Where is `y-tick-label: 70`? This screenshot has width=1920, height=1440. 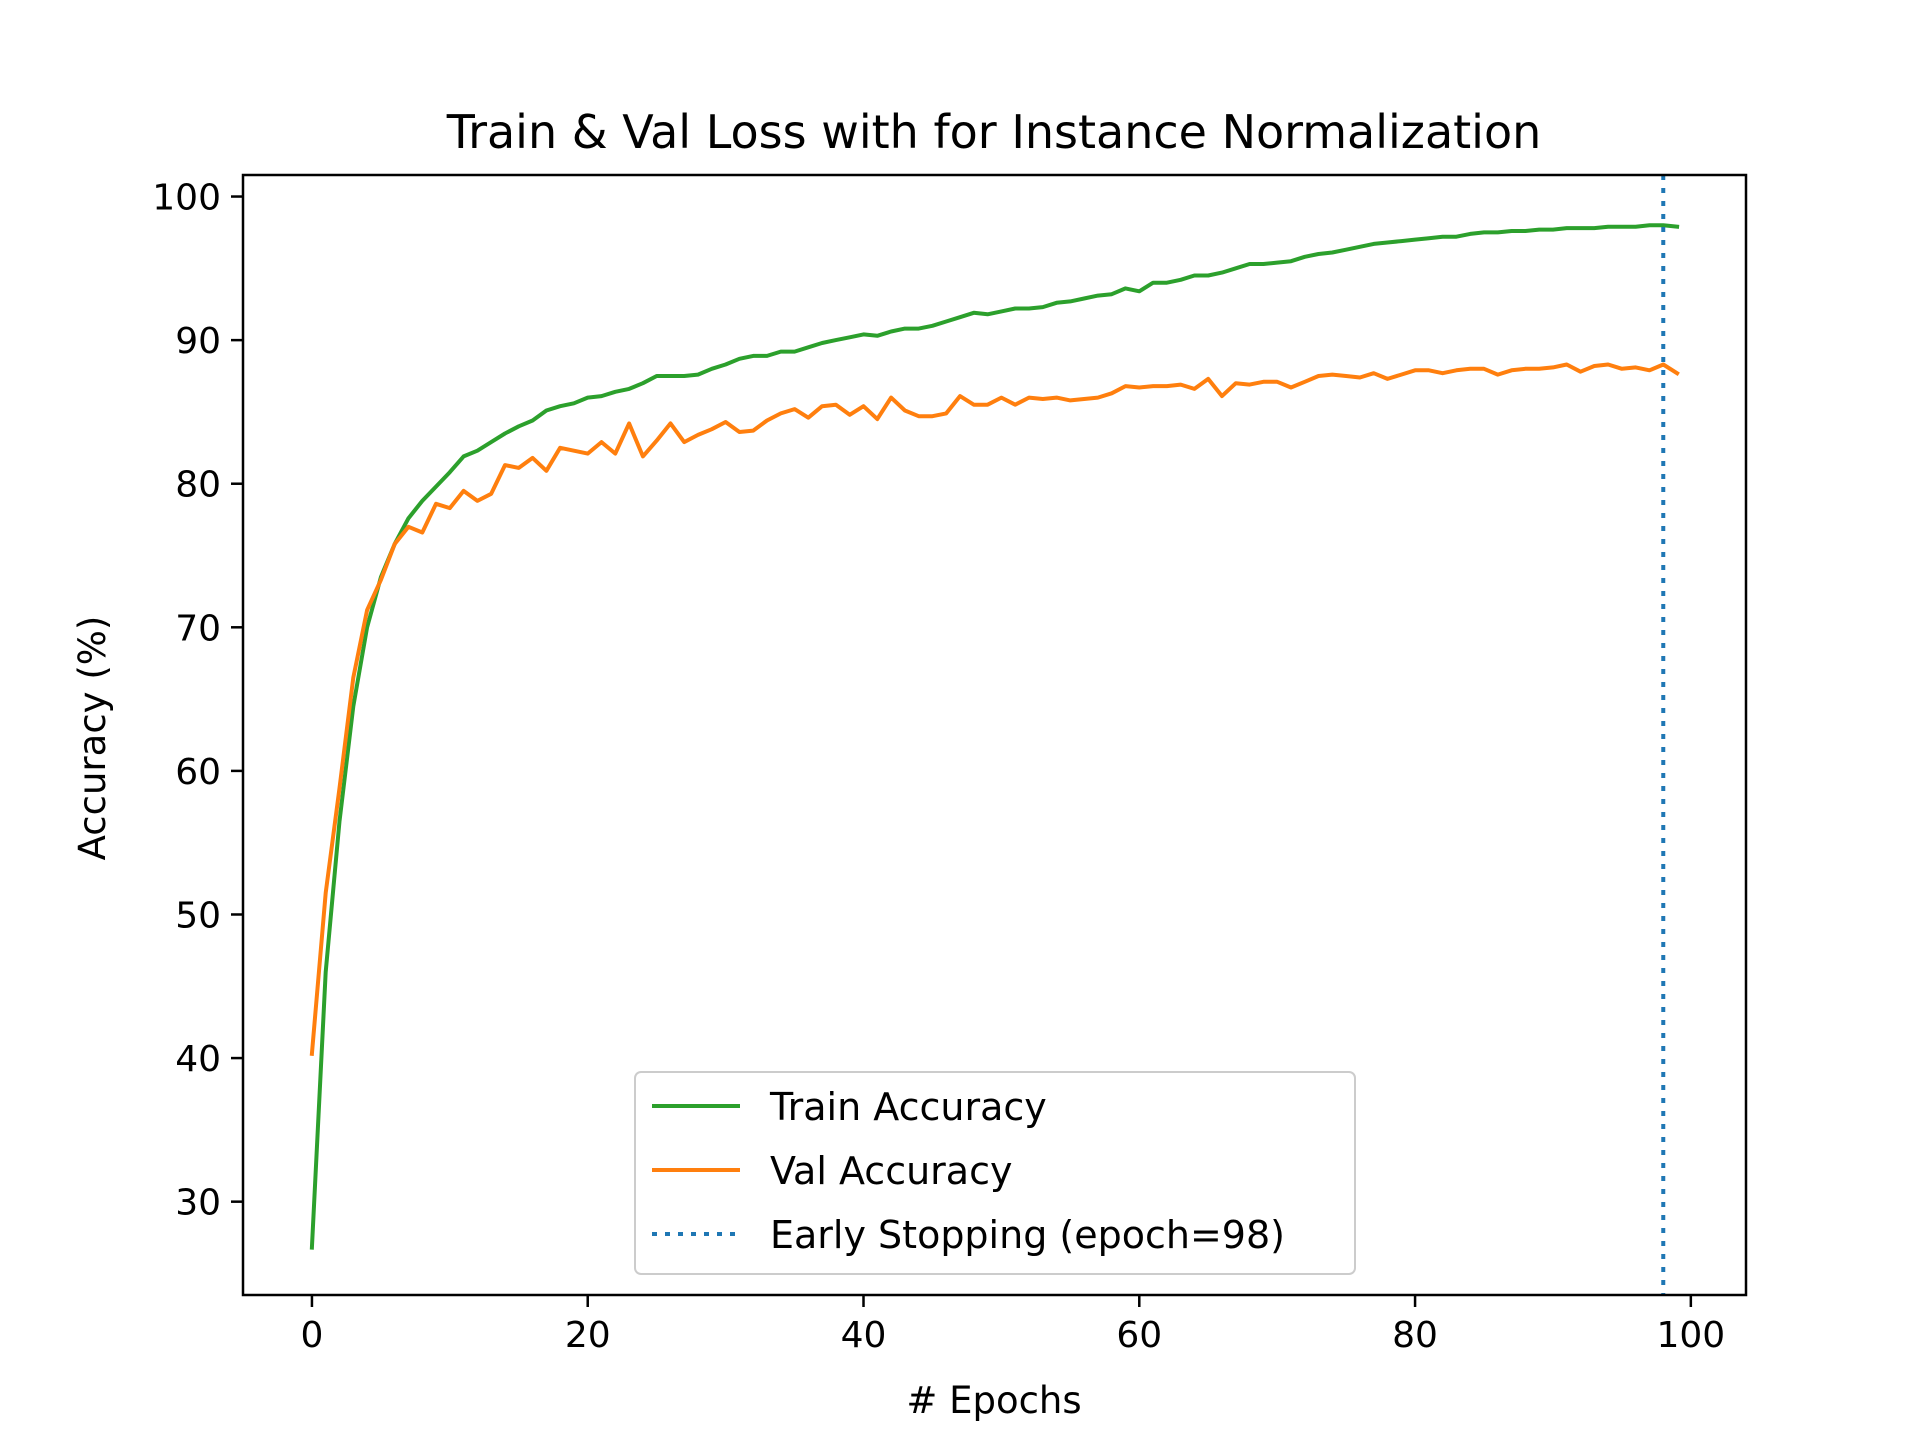
y-tick-label: 70 is located at coordinates (198, 628).